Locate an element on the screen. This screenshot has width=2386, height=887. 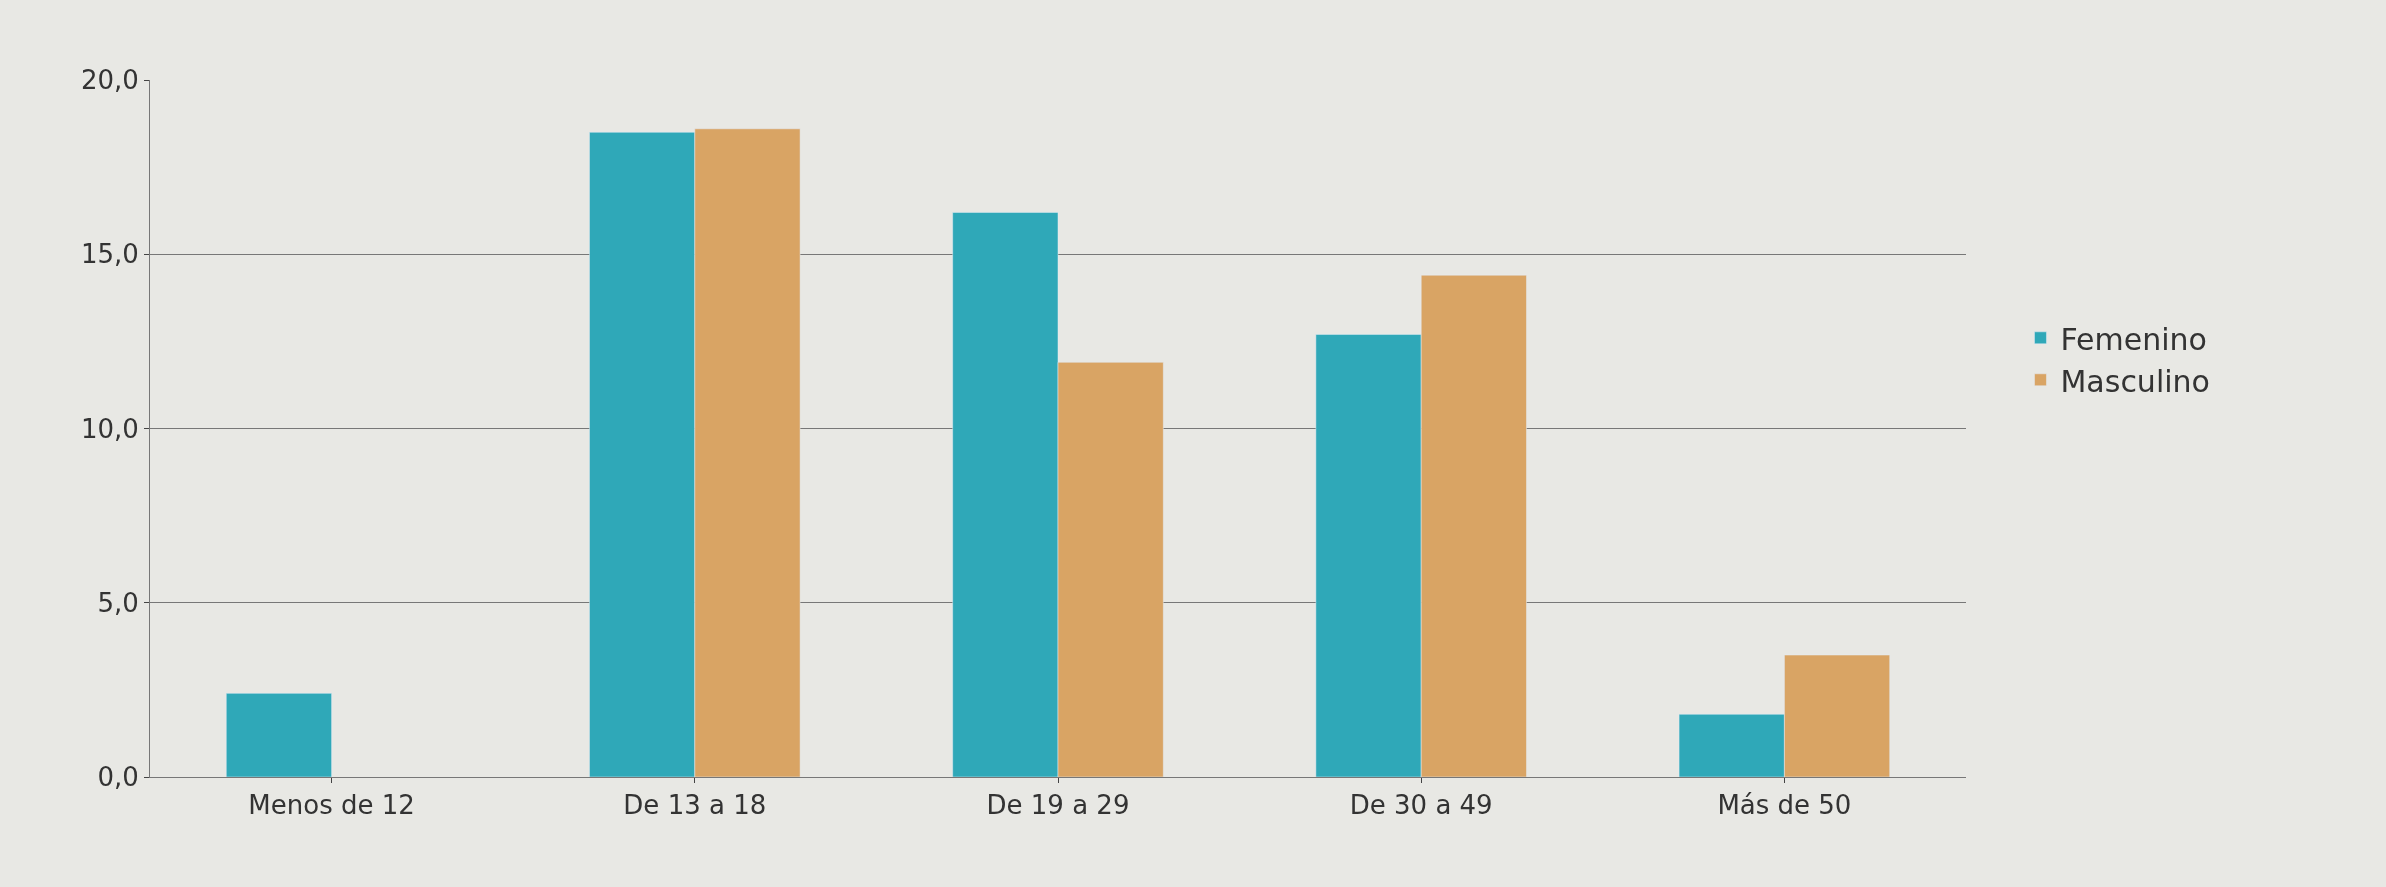
x-tick-label: De 19 a 29 is located at coordinates (1058, 805).